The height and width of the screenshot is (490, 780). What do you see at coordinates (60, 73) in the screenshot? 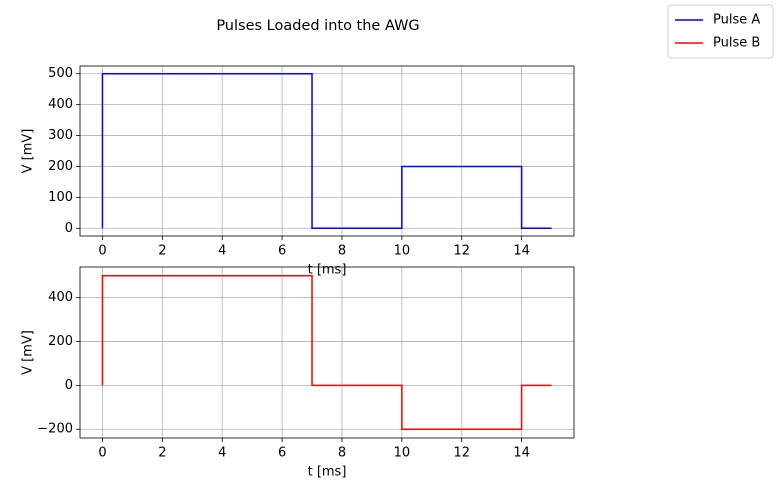
I see `y-tick-label: 500` at bounding box center [60, 73].